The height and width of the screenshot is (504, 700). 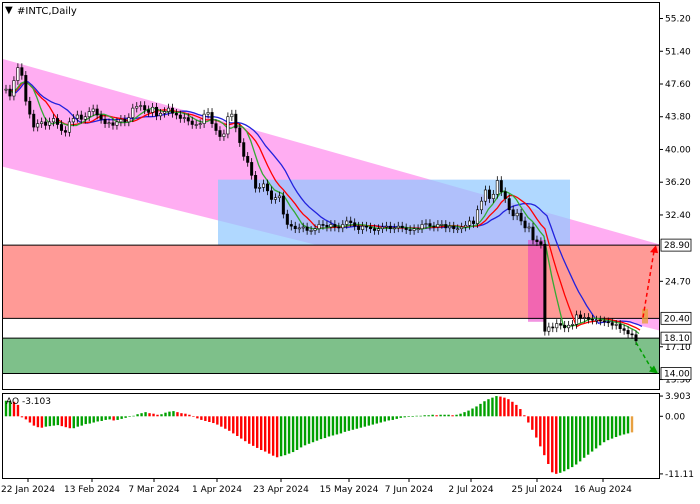 What do you see at coordinates (648, 284) in the screenshot?
I see `forecast-up-arrow` at bounding box center [648, 284].